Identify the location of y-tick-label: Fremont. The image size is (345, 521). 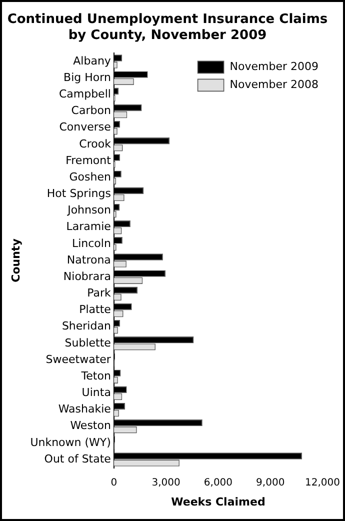
(89, 160).